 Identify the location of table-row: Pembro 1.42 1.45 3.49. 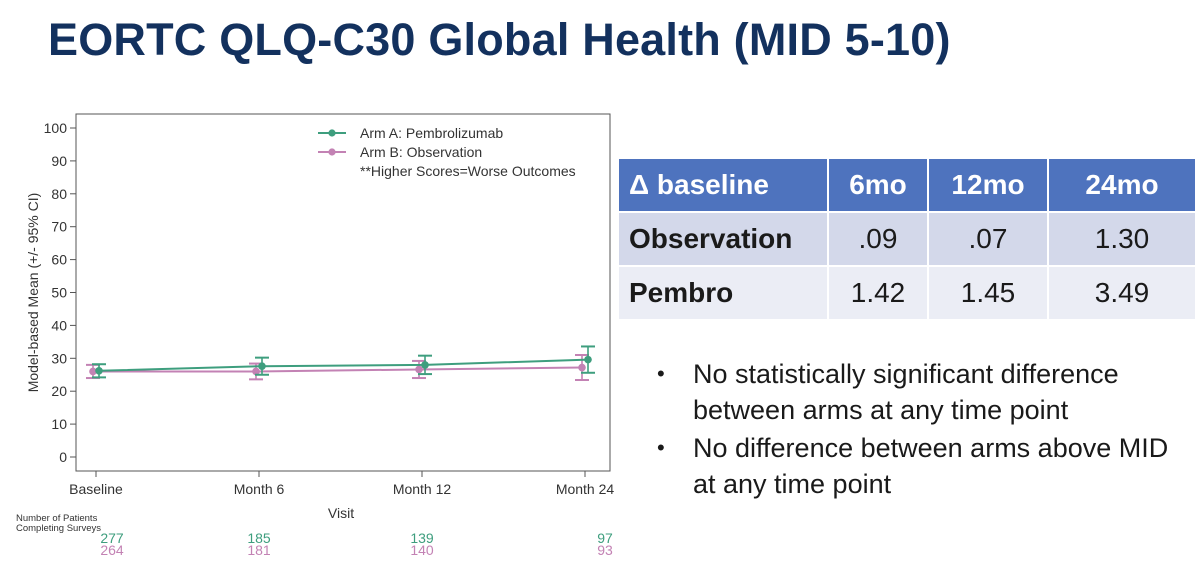
(907, 293).